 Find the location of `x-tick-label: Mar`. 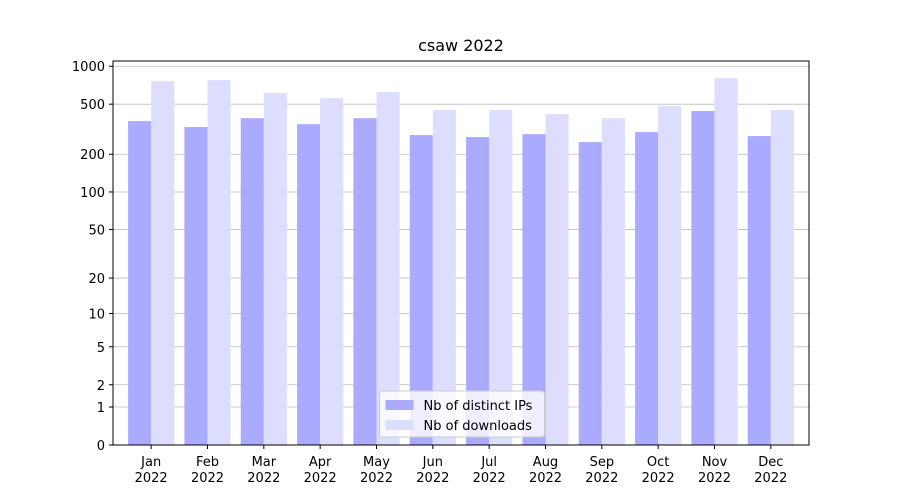

x-tick-label: Mar is located at coordinates (264, 462).